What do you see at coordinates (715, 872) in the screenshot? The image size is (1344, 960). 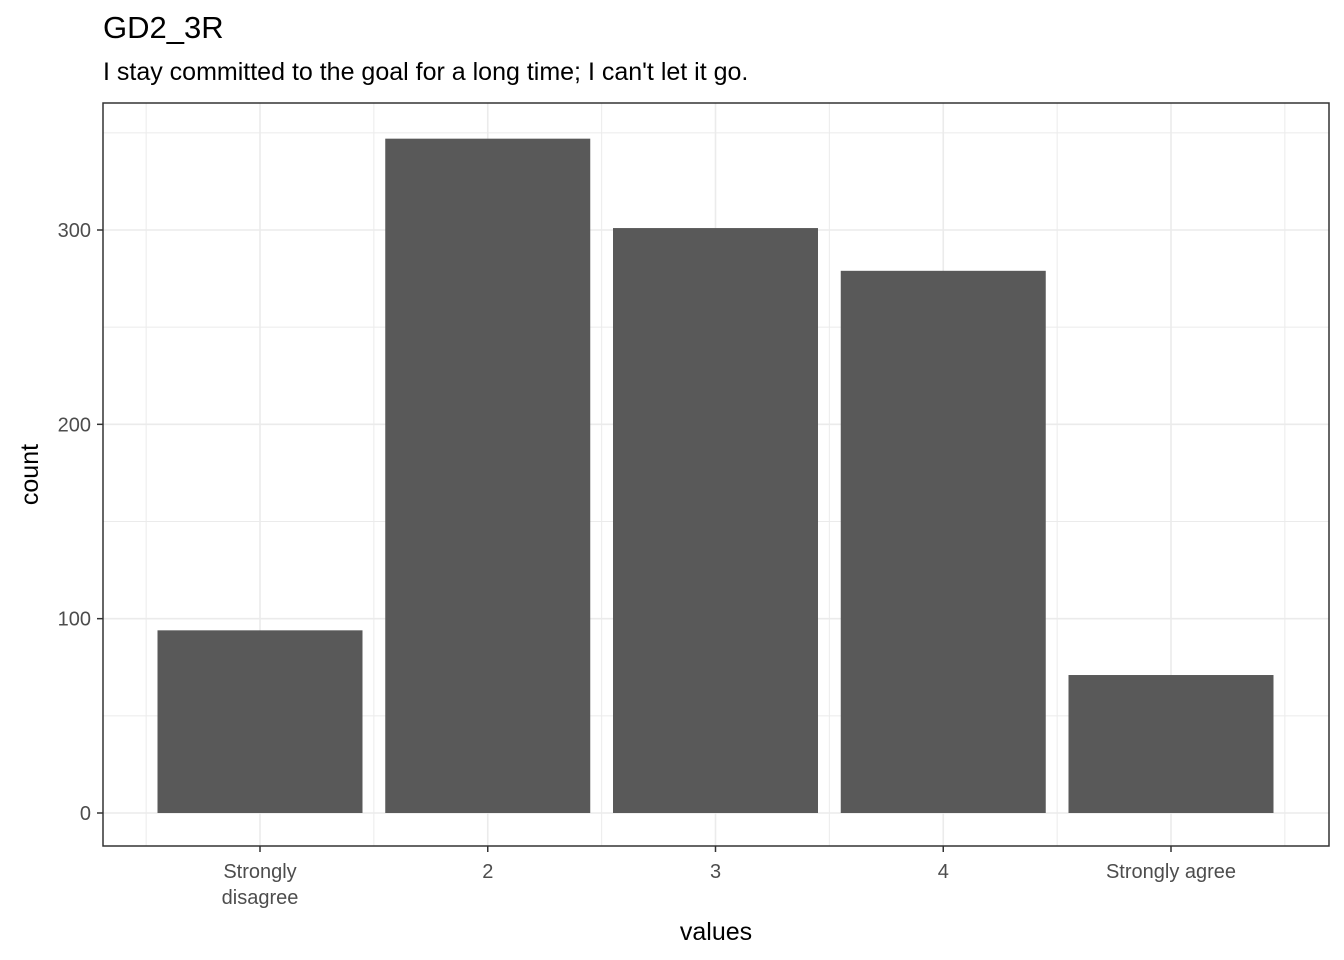 I see `x-tick-label: 3` at bounding box center [715, 872].